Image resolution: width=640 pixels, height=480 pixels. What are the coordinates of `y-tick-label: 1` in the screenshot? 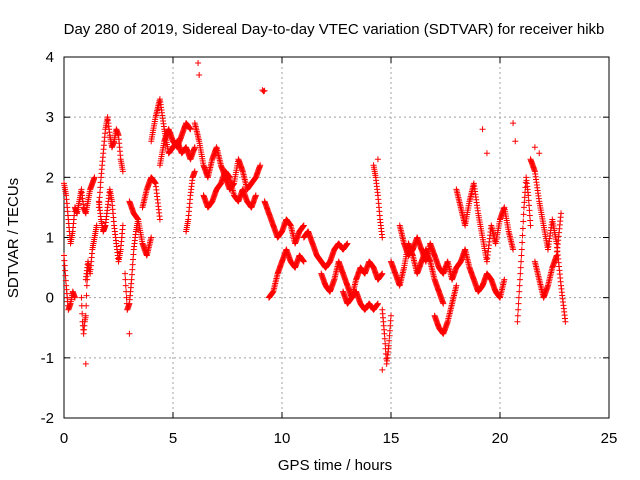 It's located at (50, 238).